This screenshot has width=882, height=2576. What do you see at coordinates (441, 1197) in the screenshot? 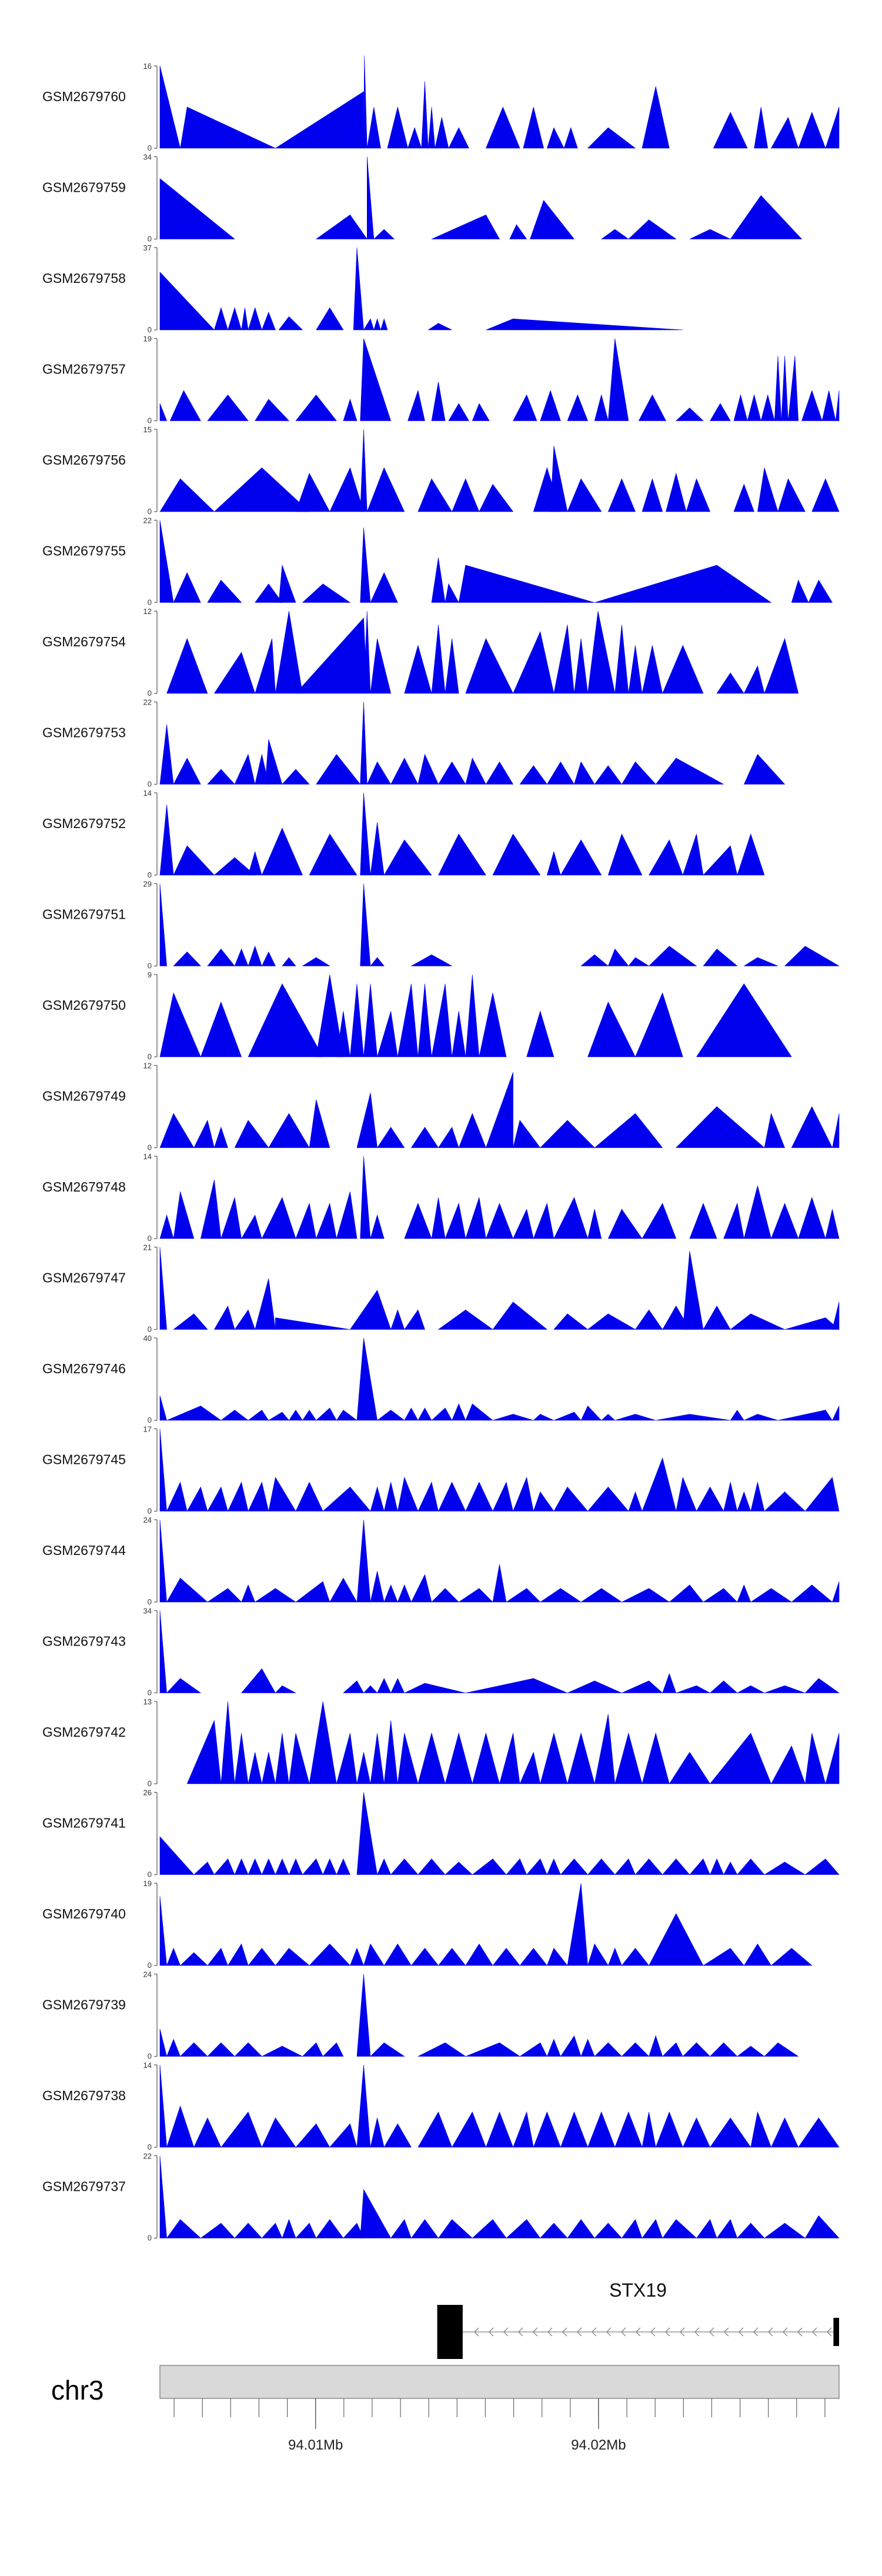
I see `track-gsm2679748: GSM2679748 14 0` at bounding box center [441, 1197].